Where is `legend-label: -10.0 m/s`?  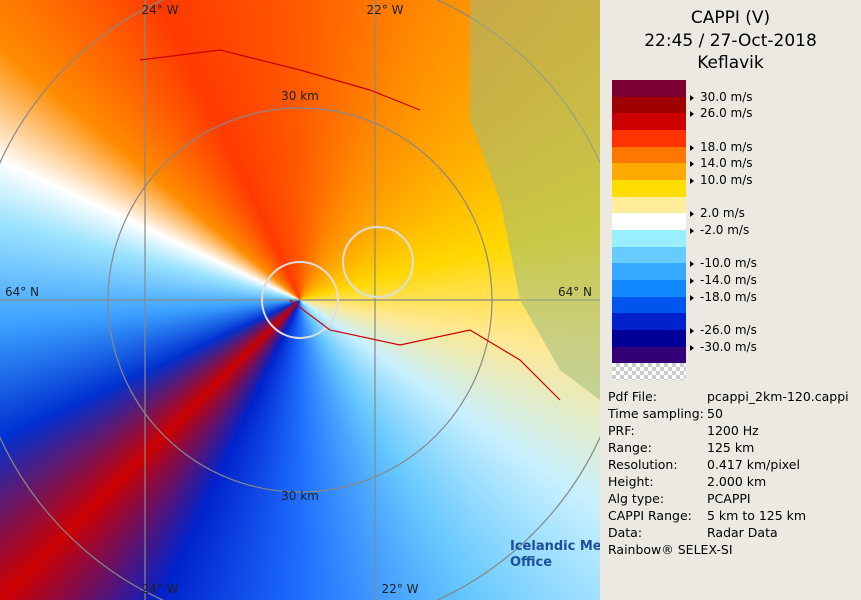
legend-label: -10.0 m/s is located at coordinates (723, 263).